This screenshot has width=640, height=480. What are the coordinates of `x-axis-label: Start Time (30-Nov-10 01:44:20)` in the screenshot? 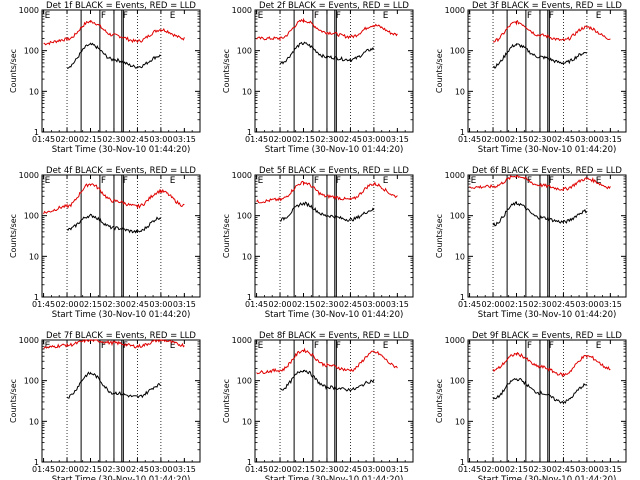 It's located at (121, 150).